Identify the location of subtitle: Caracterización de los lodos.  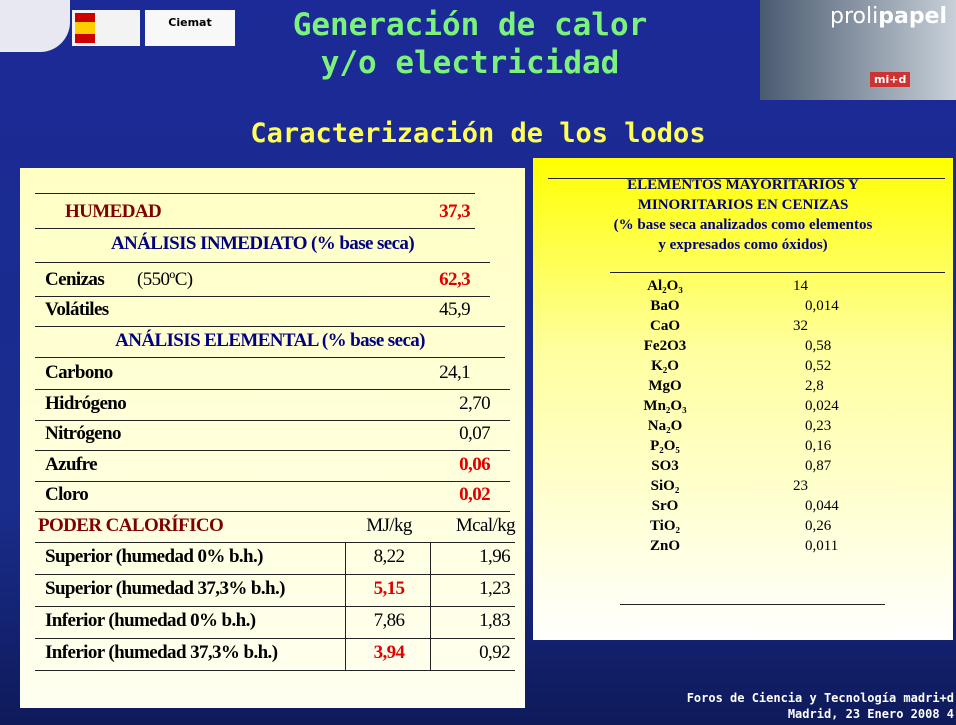
(478, 133).